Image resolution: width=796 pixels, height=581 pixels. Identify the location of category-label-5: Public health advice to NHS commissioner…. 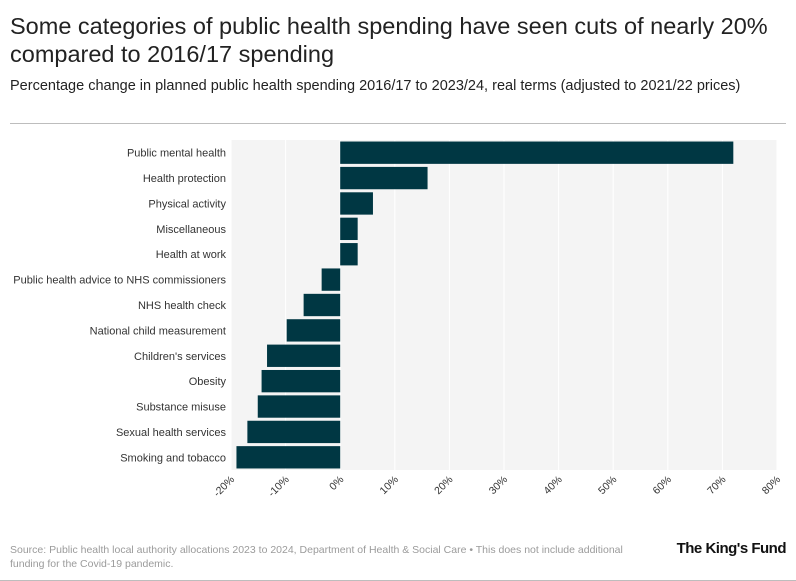
(119, 281).